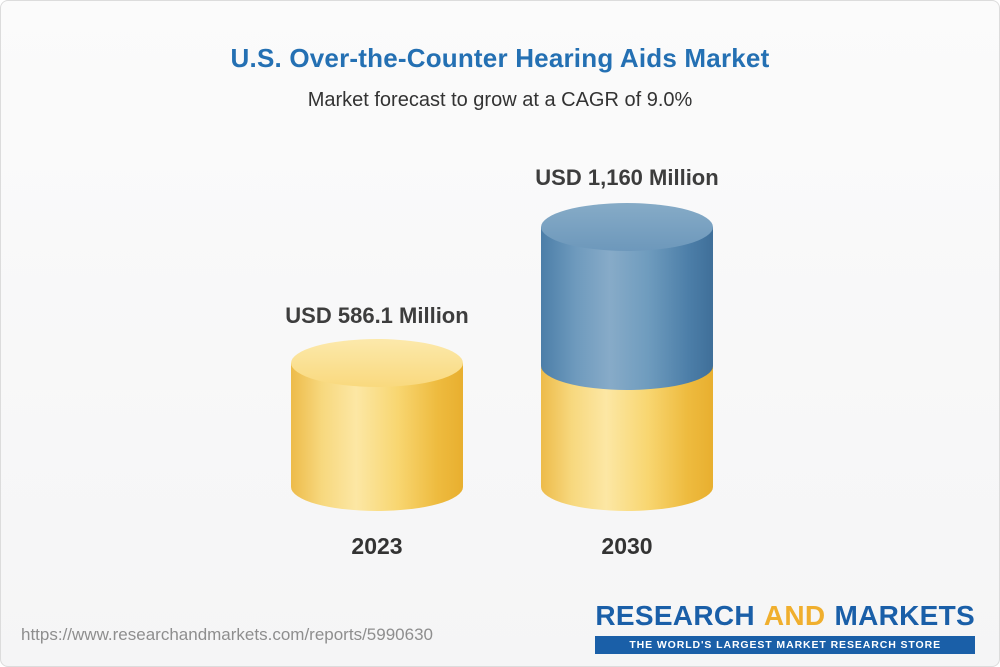 This screenshot has width=1000, height=667. I want to click on logo-word-and: AND, so click(794, 615).